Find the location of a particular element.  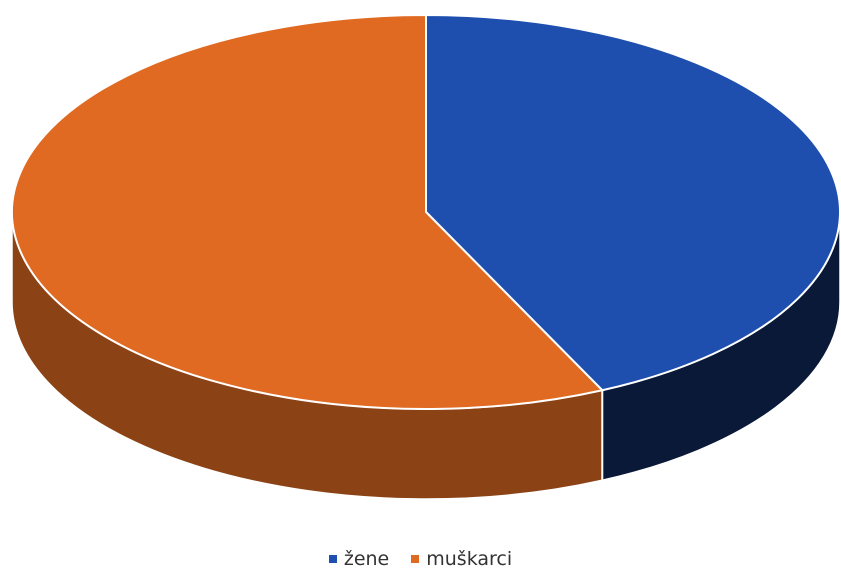

legend-item-zene: žene is located at coordinates (359, 559).